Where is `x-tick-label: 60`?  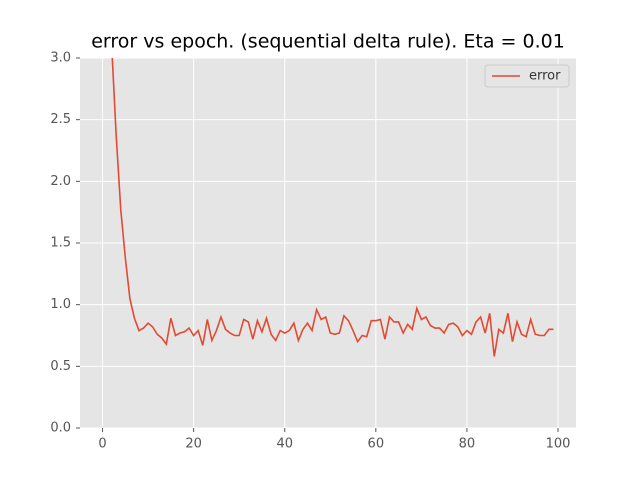 x-tick-label: 60 is located at coordinates (376, 444).